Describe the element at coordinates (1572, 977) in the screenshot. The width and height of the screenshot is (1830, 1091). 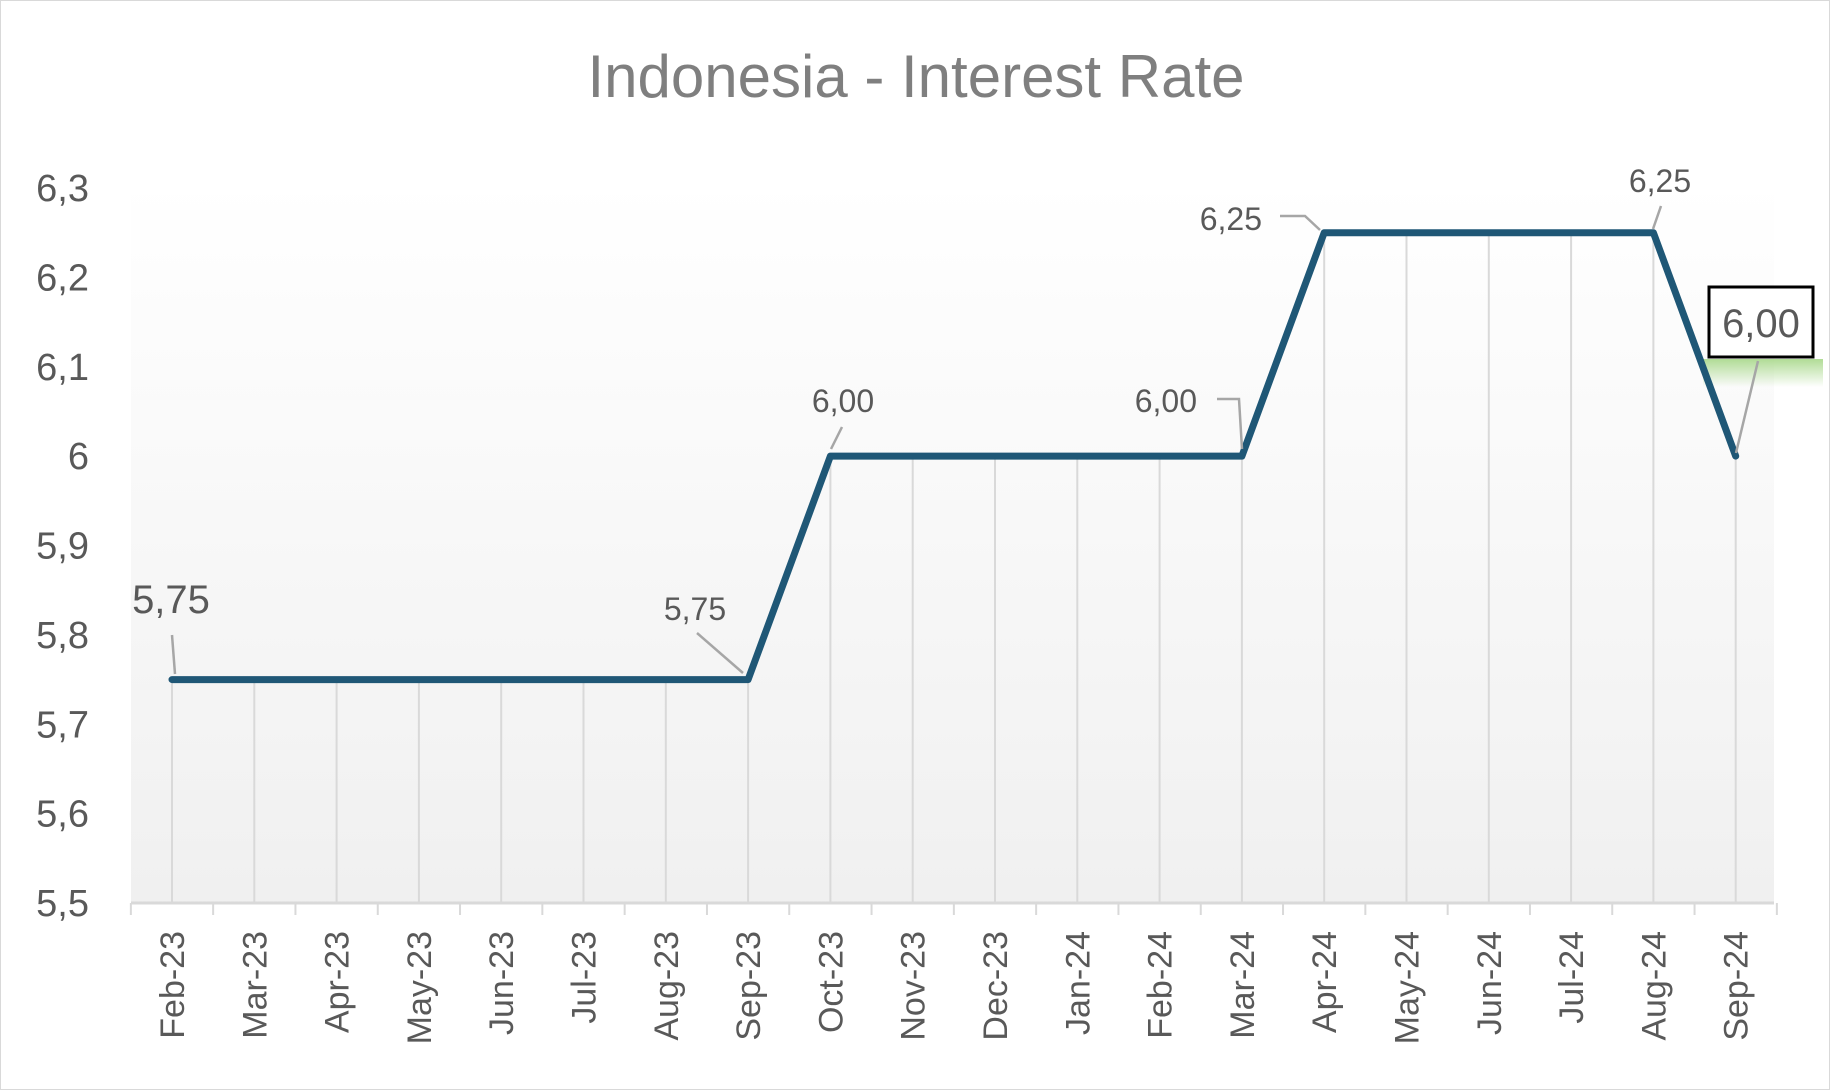
I see `x-tick-label: Jul-24` at that location.